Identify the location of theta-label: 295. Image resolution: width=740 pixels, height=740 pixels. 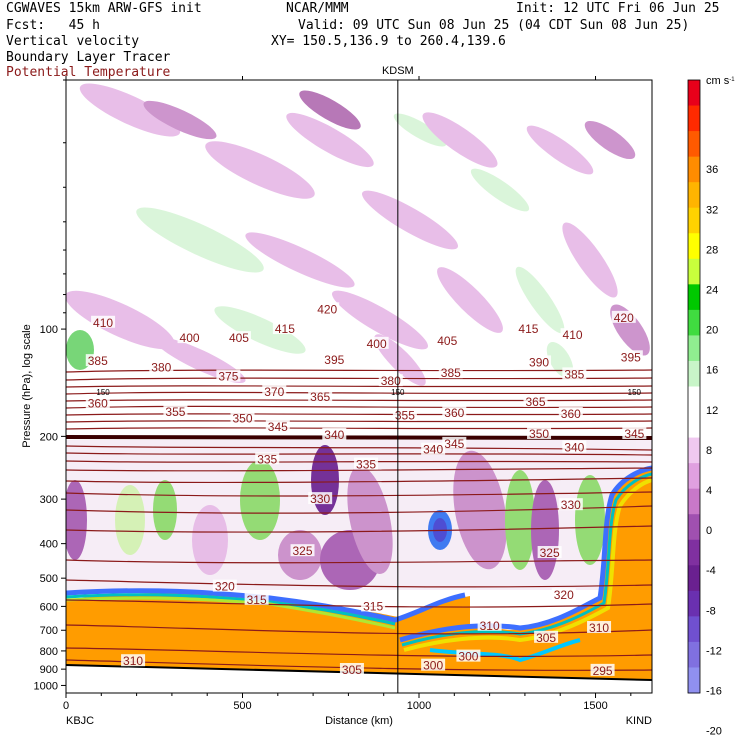
(603, 671).